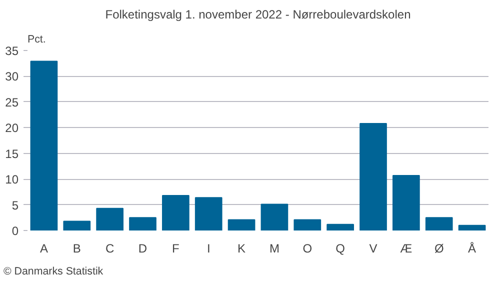 This screenshot has width=500, height=282. Describe the element at coordinates (439, 249) in the screenshot. I see `x-tick-label: Ø` at that location.